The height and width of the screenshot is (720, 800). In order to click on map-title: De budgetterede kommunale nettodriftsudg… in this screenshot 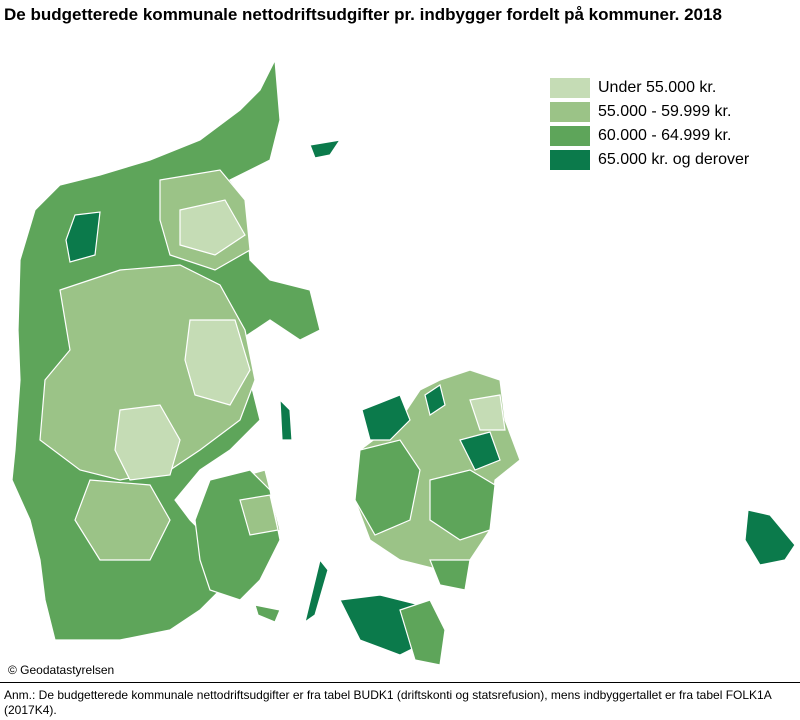, I will do `click(363, 14)`.